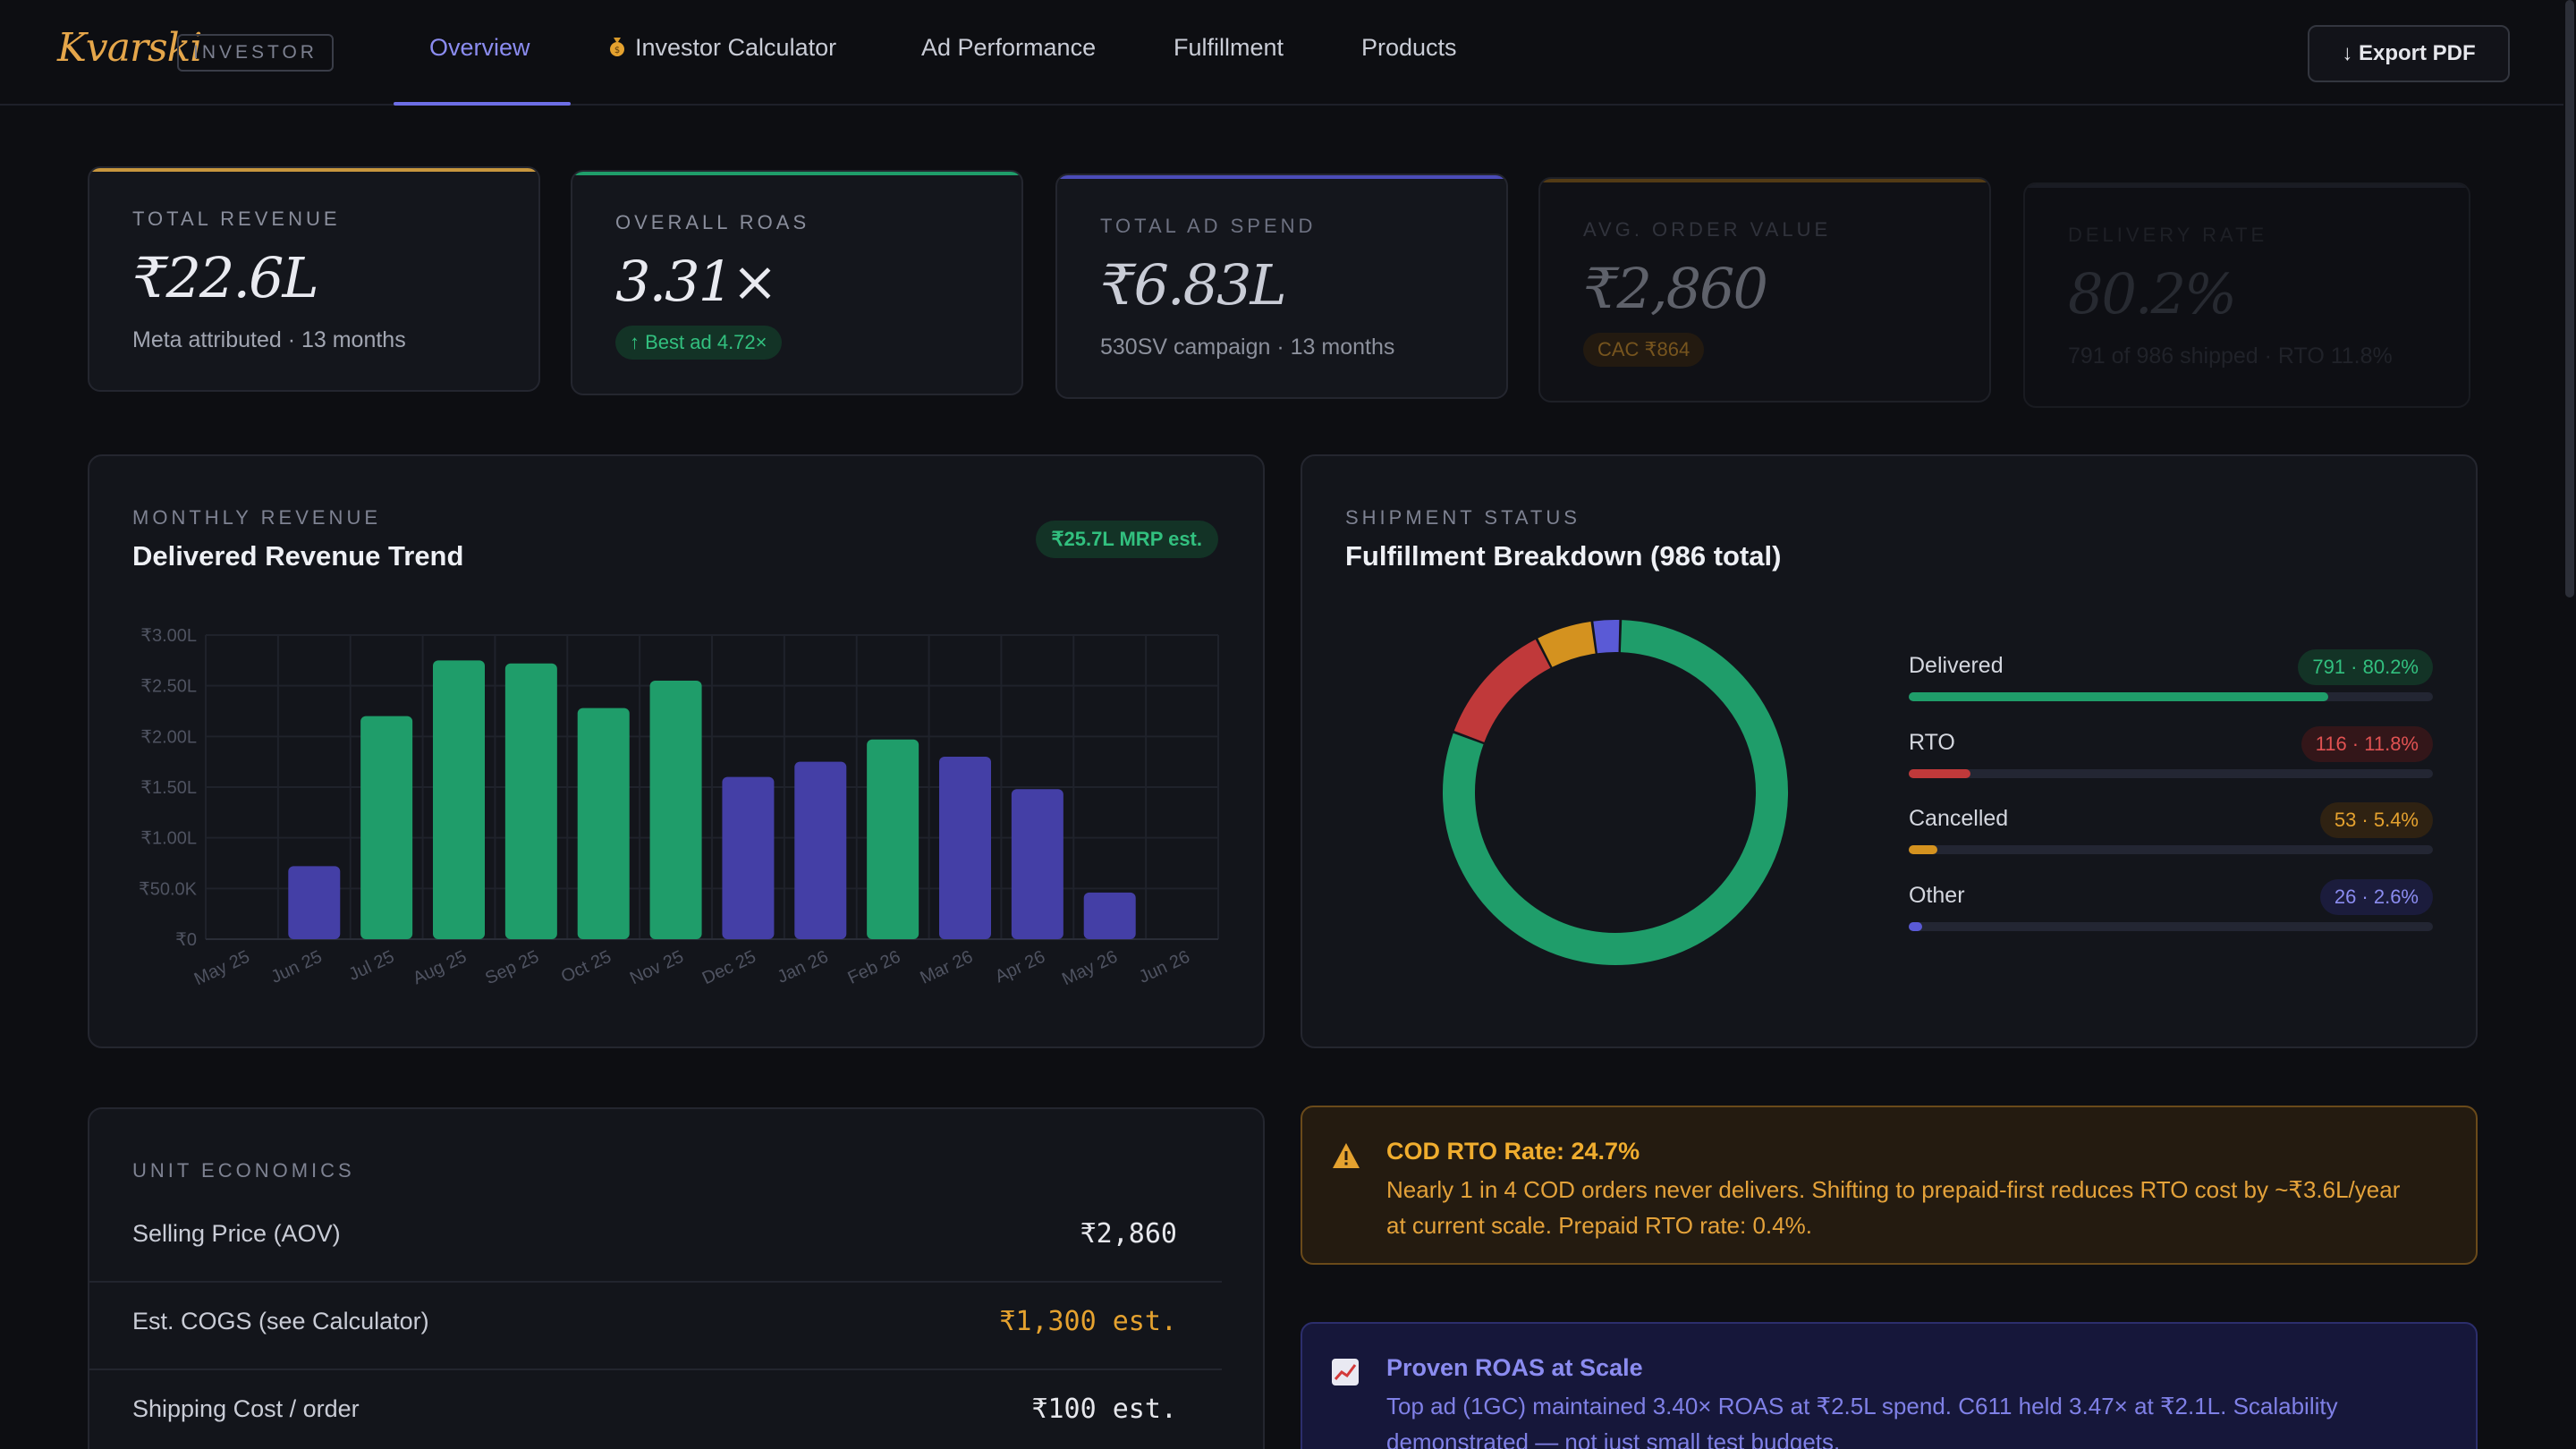  What do you see at coordinates (482, 104) in the screenshot?
I see `active-tab-indicator` at bounding box center [482, 104].